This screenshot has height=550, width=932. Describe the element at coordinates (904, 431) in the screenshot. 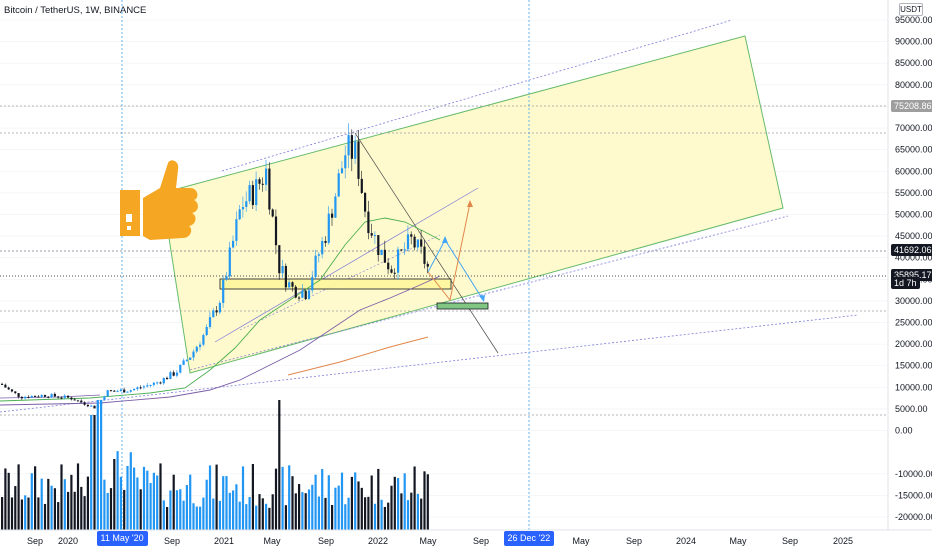

I see `price-tick-label: 0.00` at that location.